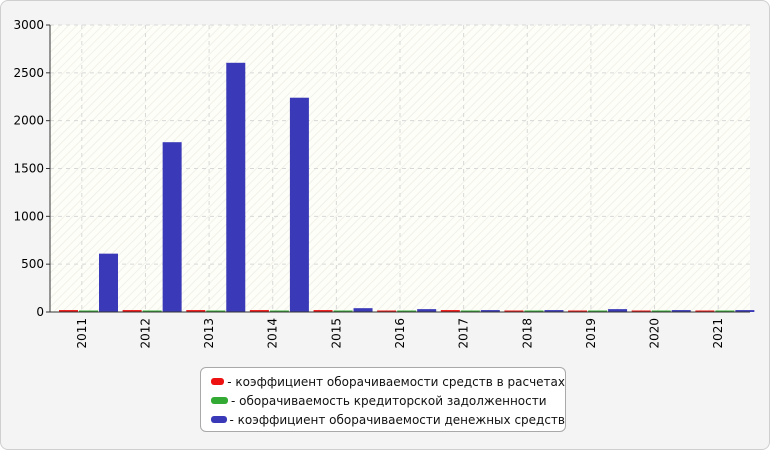 This screenshot has height=450, width=770. Describe the element at coordinates (219, 400) in the screenshot. I see `legend-swatch-green` at that location.